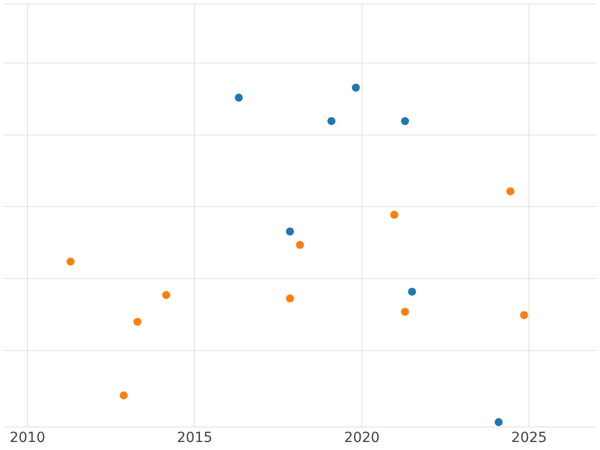 The image size is (600, 450). What do you see at coordinates (529, 438) in the screenshot?
I see `x-tick-label: 2025` at bounding box center [529, 438].